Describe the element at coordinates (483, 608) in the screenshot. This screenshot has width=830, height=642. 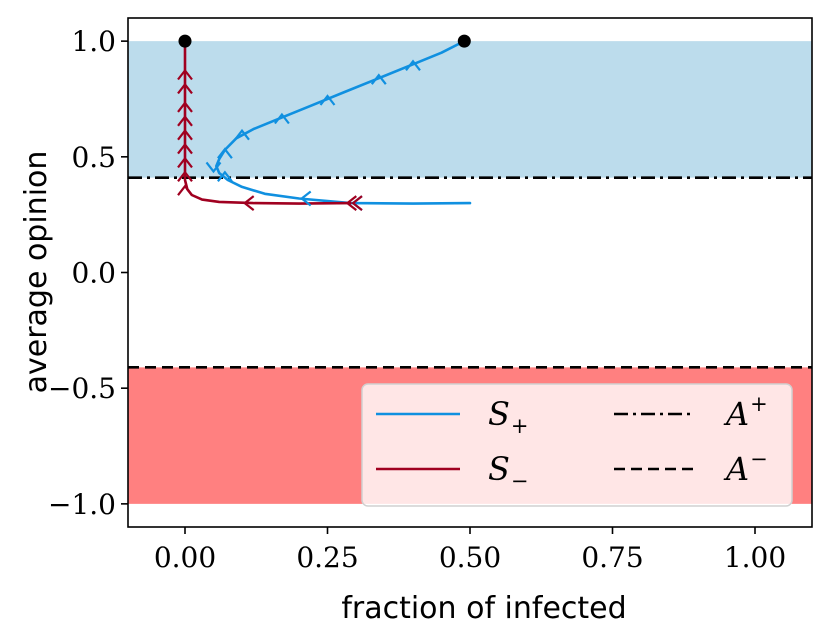
I see `x-axis-title: fraction of infected` at that location.